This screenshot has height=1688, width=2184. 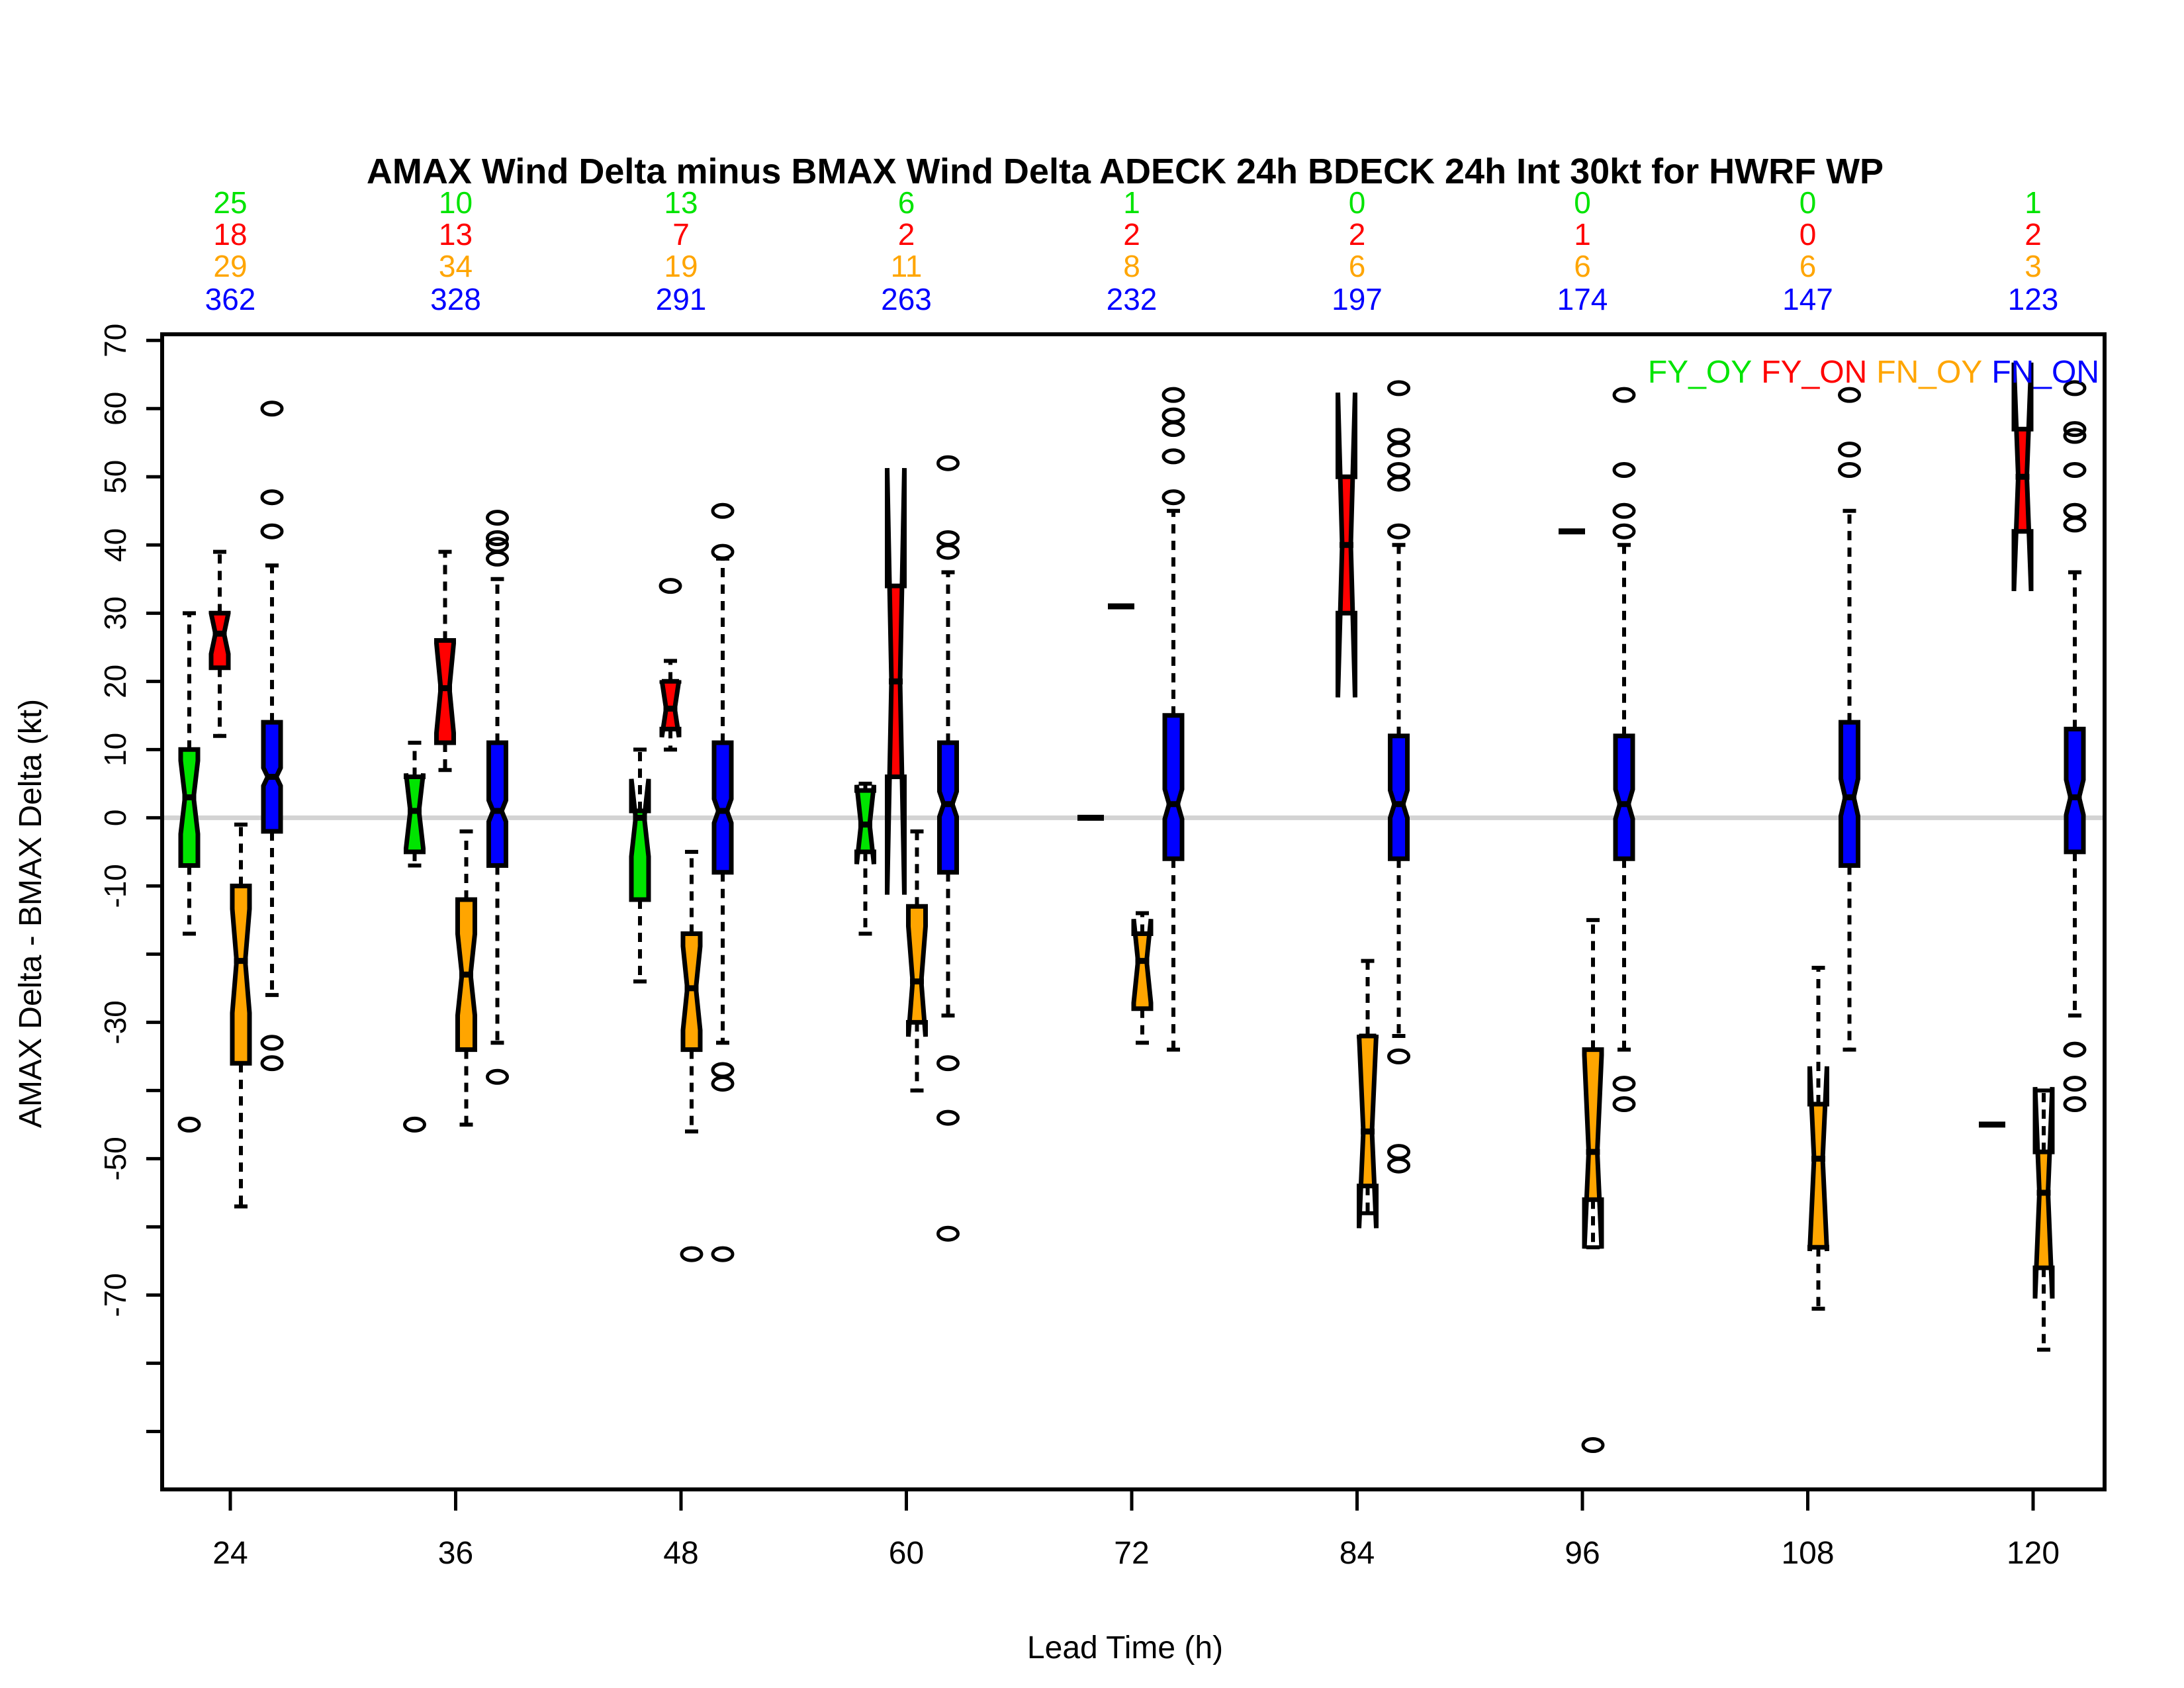 What do you see at coordinates (1807, 299) in the screenshot?
I see `count-FN_ON: 147` at bounding box center [1807, 299].